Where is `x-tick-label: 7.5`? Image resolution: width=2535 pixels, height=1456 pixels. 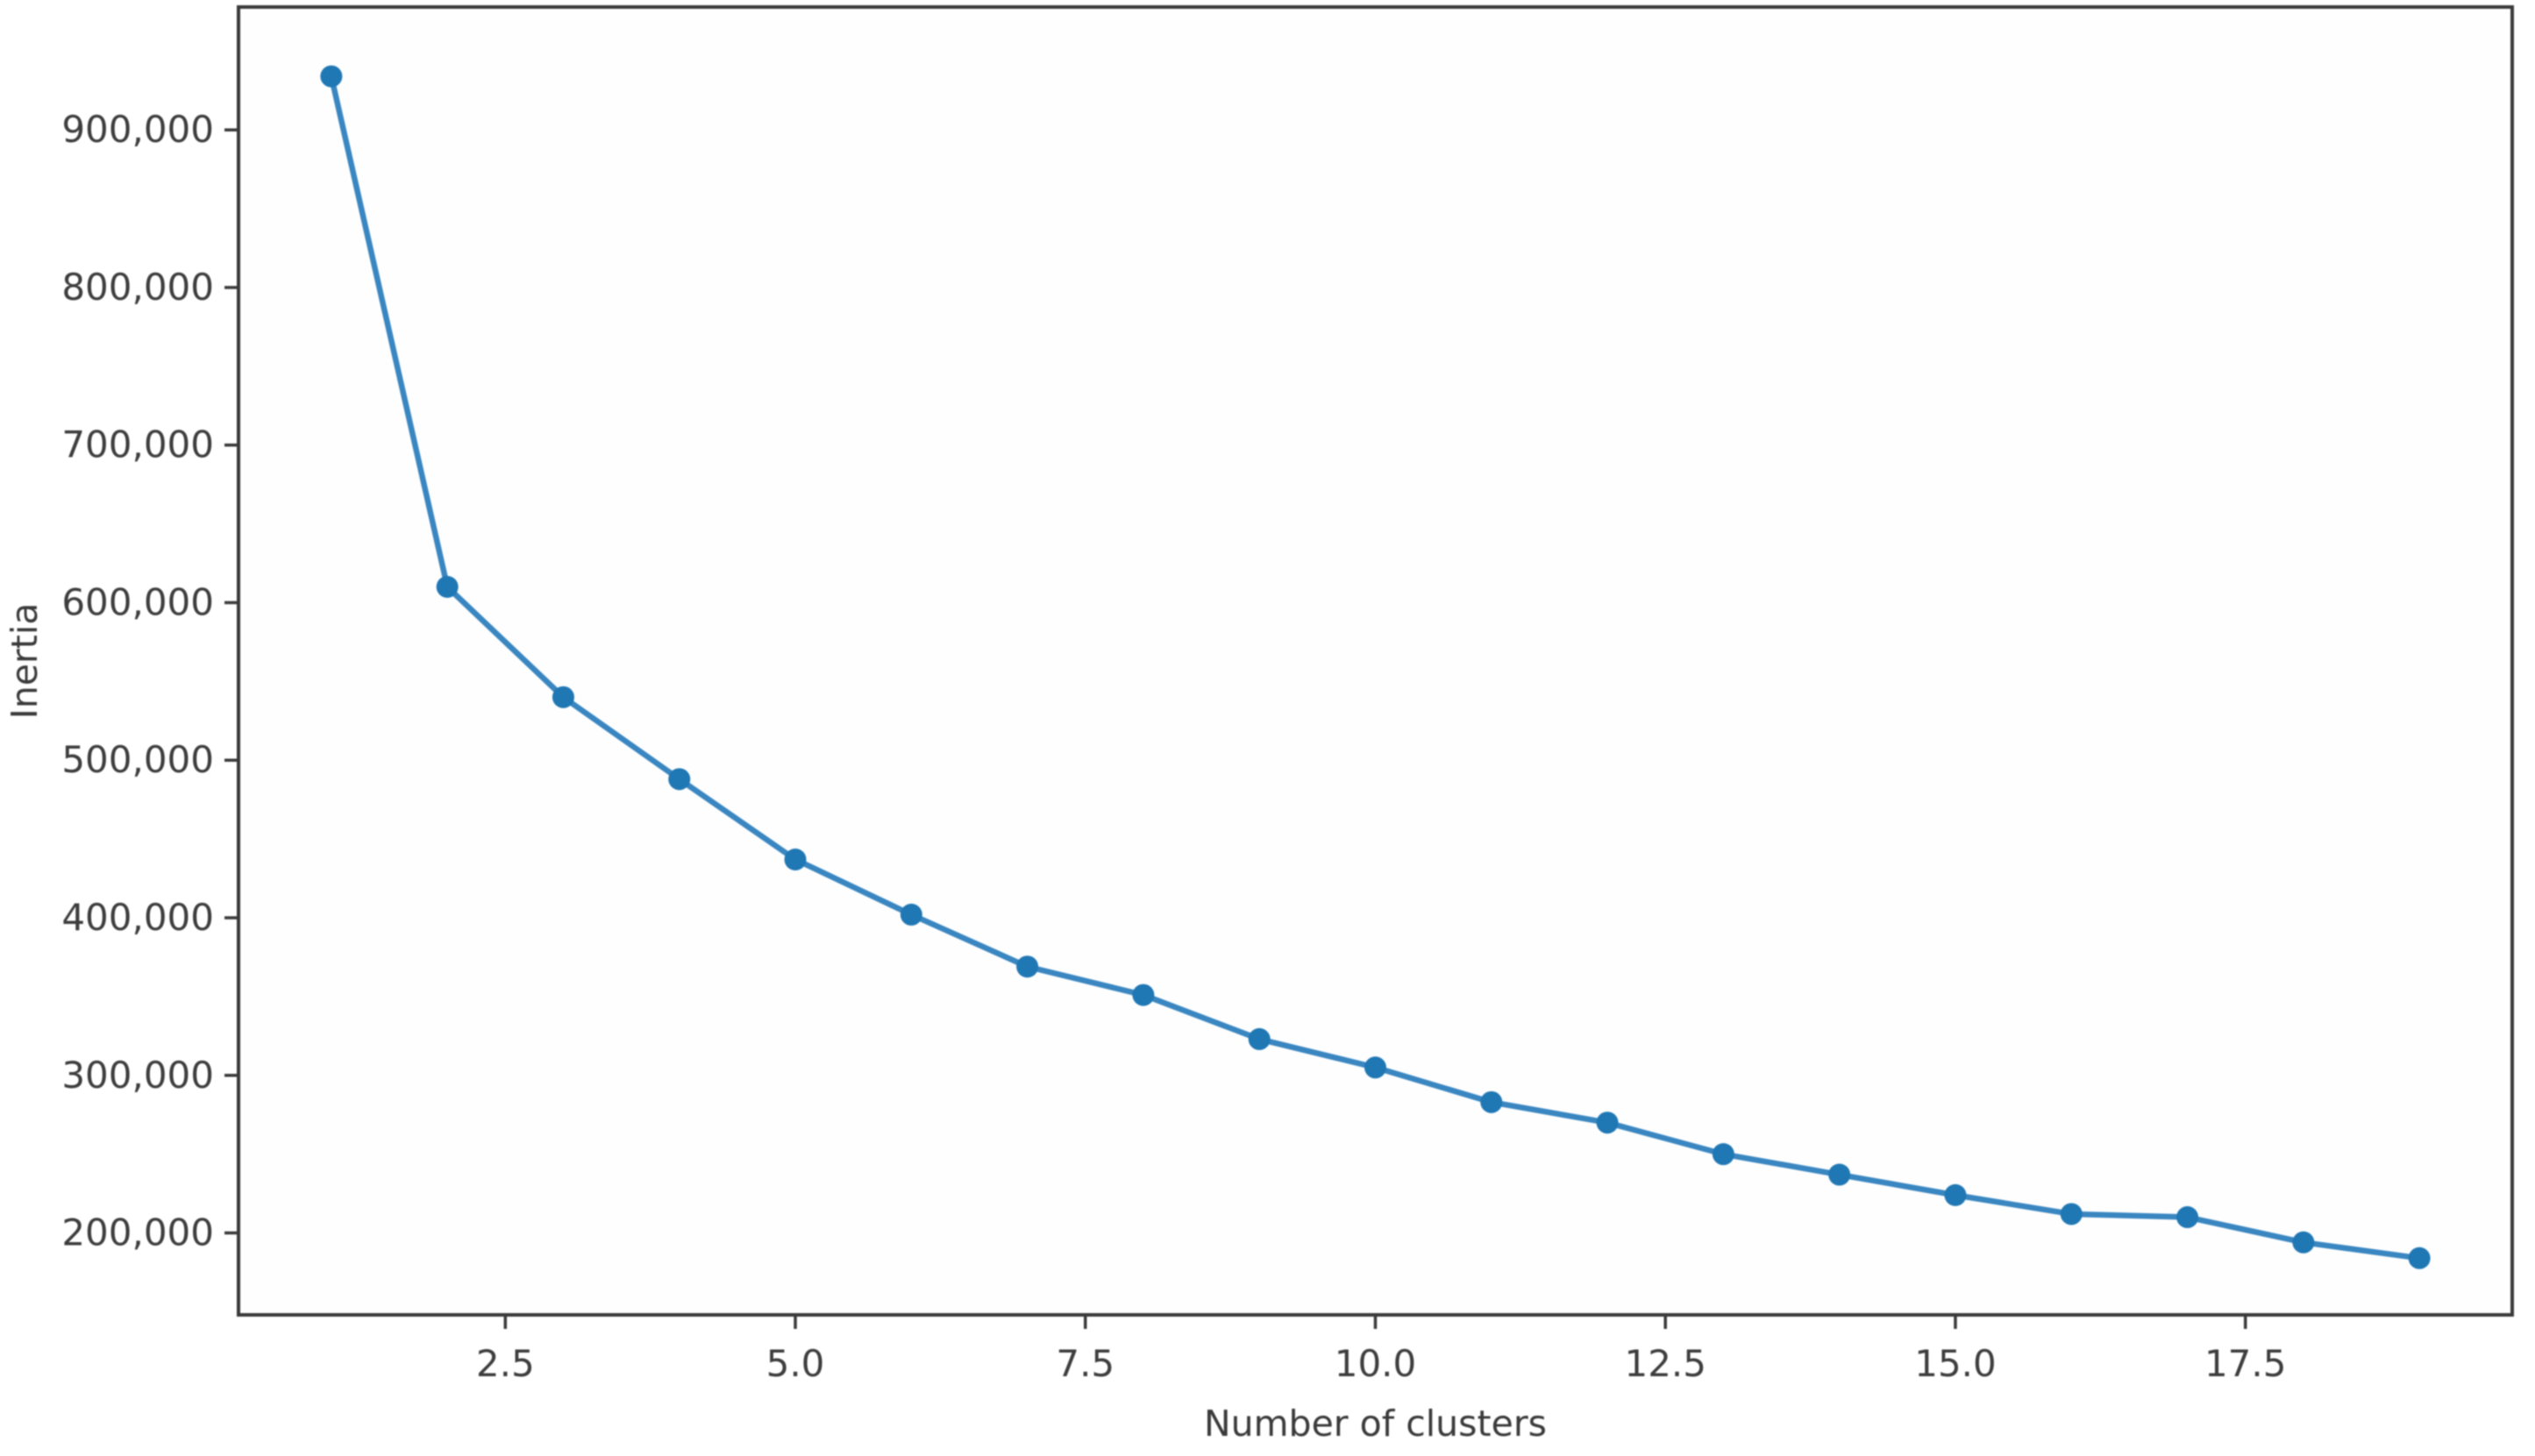
x-tick-label: 7.5 is located at coordinates (1085, 1363).